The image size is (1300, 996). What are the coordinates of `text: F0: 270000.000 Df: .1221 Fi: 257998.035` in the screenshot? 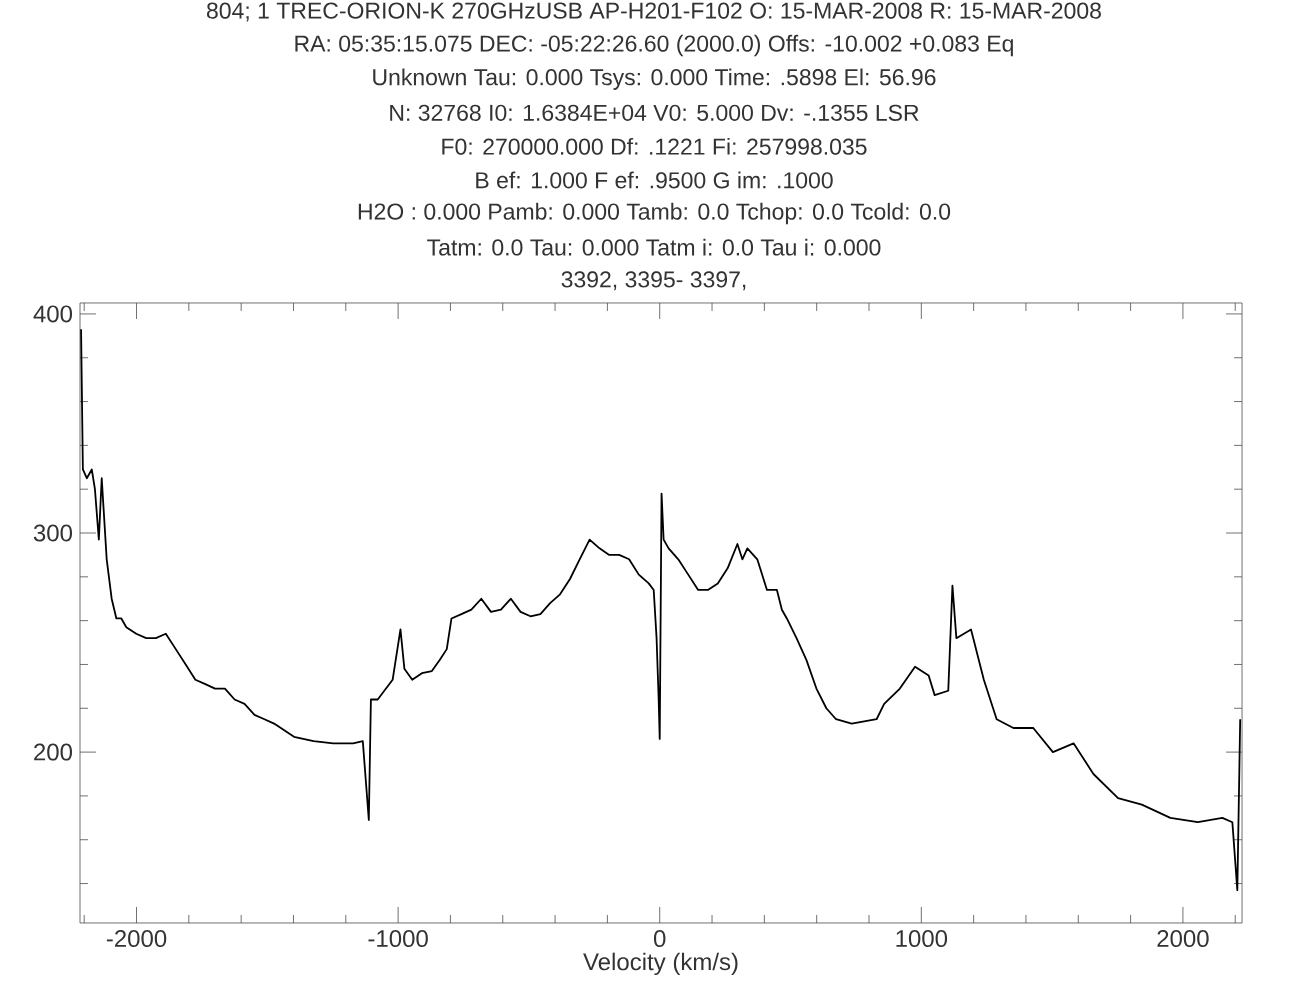 It's located at (654, 146).